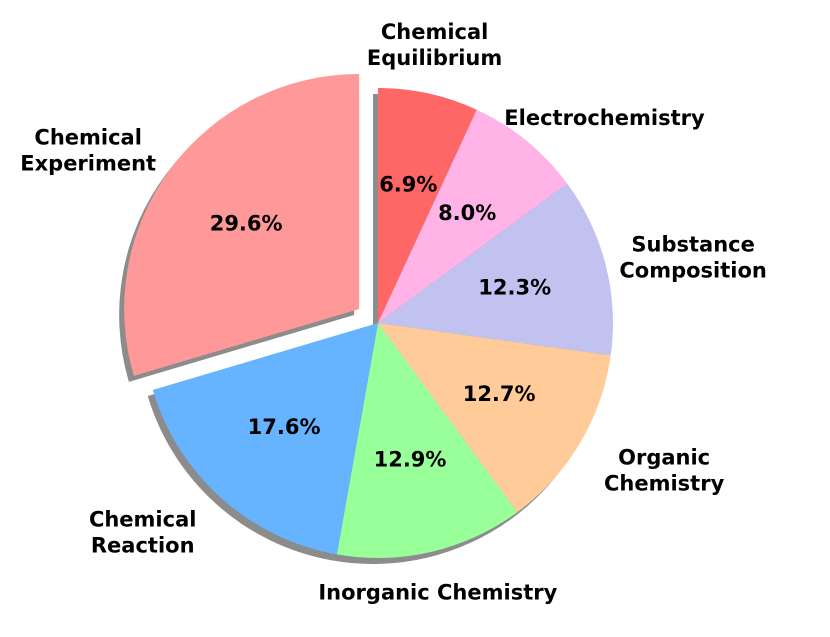 Image resolution: width=830 pixels, height=637 pixels. I want to click on category-label: Substance Composition, so click(693, 257).